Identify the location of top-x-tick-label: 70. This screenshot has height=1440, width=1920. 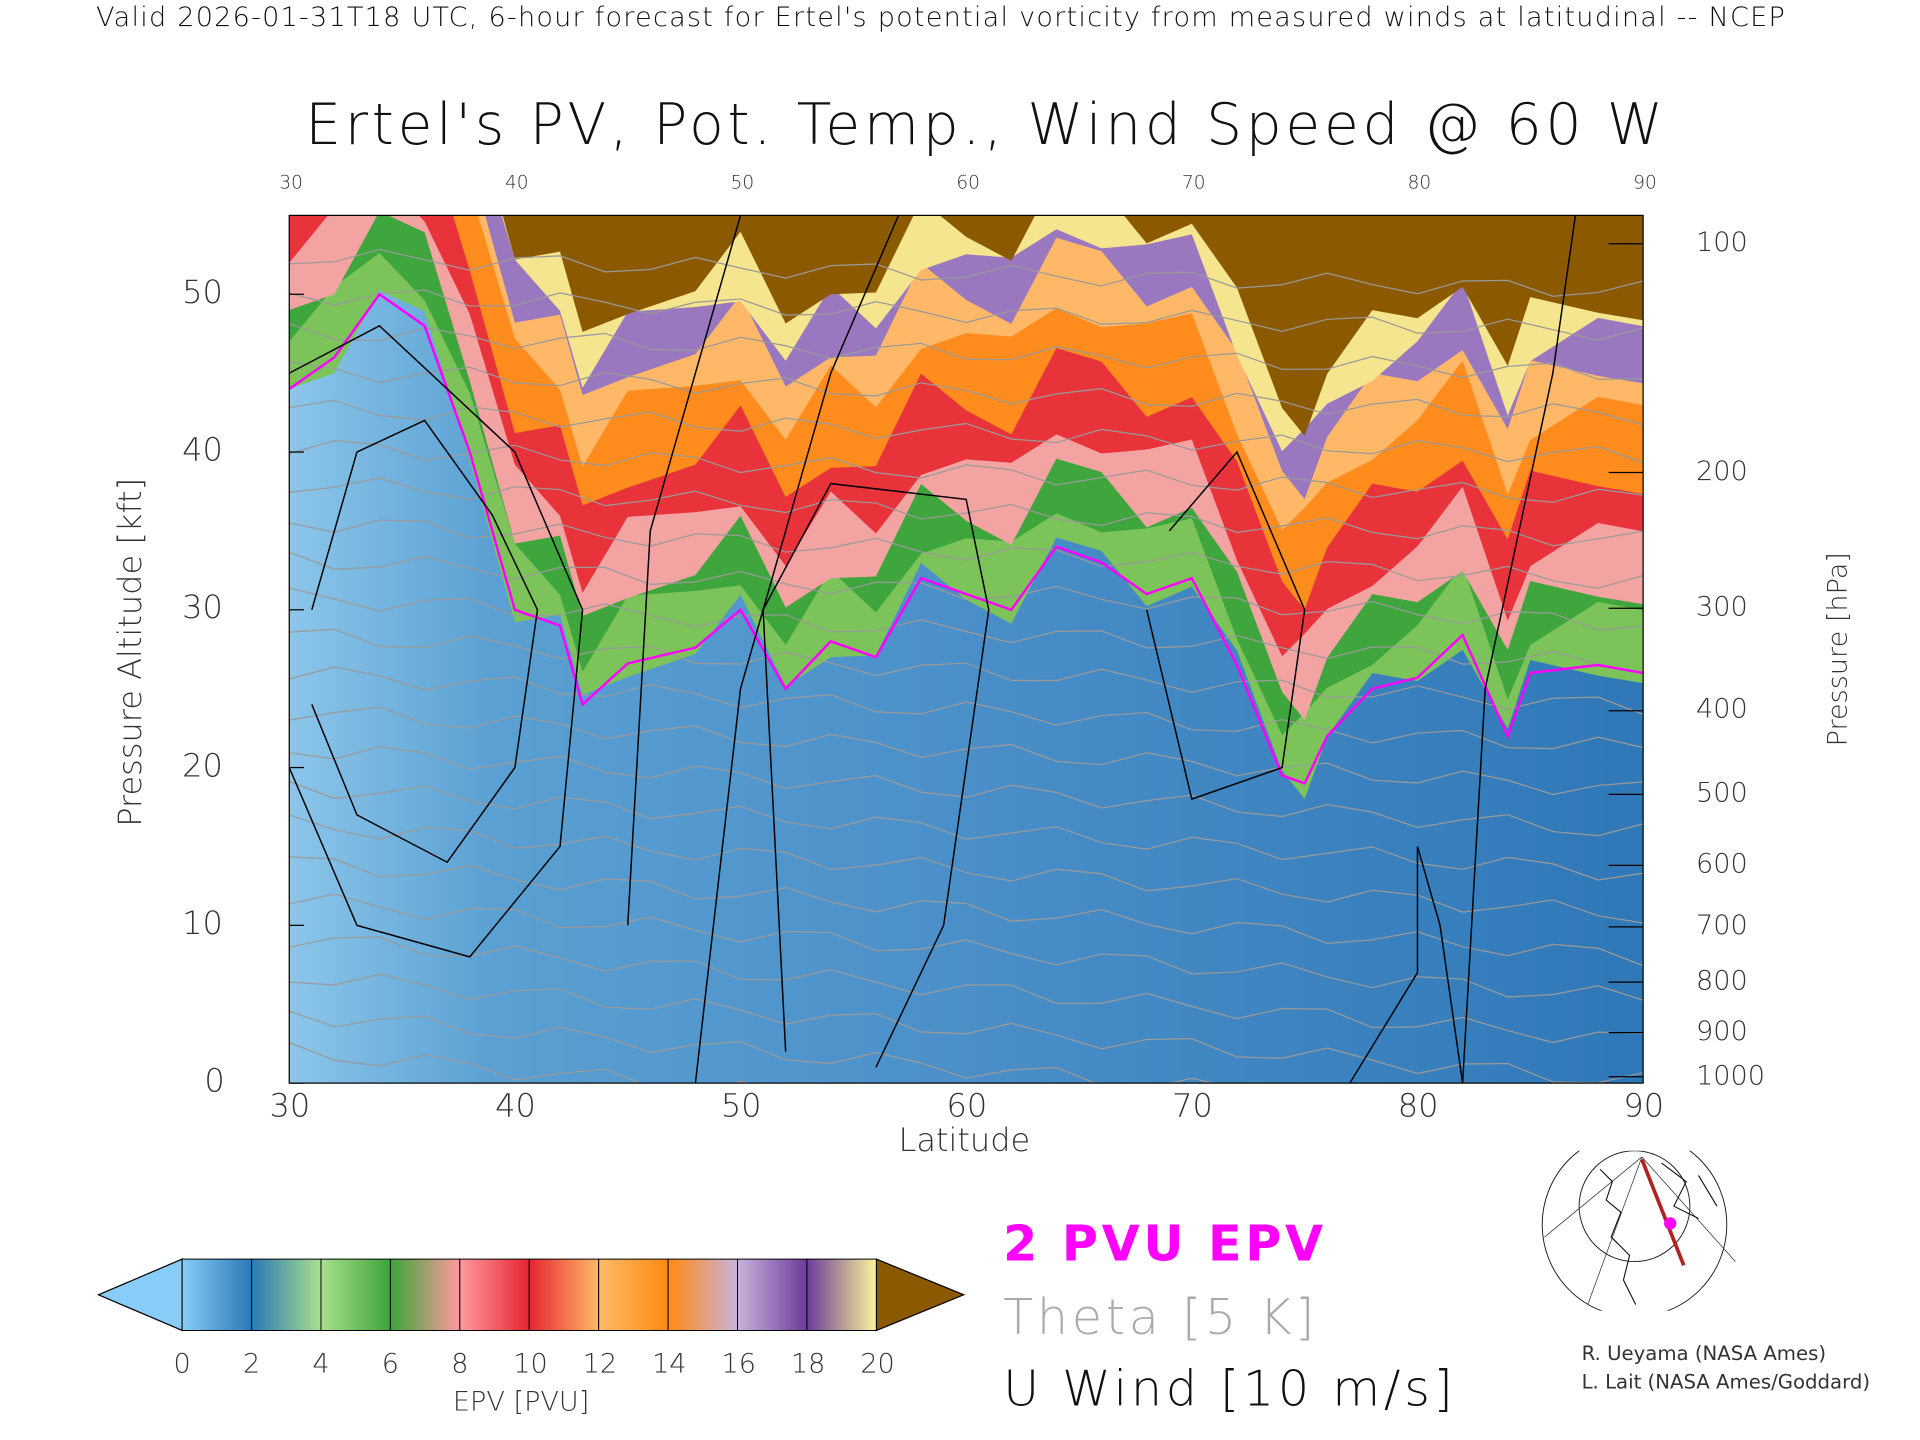
(1193, 182).